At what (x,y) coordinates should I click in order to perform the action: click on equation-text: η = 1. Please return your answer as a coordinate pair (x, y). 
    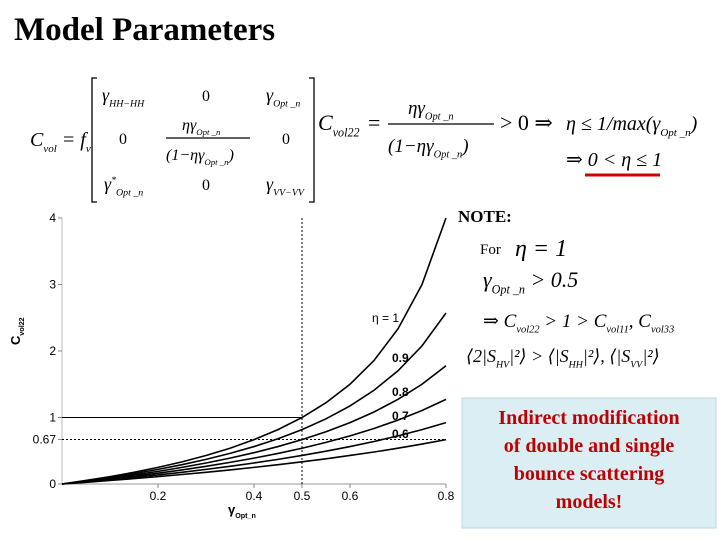
    Looking at the image, I should click on (541, 249).